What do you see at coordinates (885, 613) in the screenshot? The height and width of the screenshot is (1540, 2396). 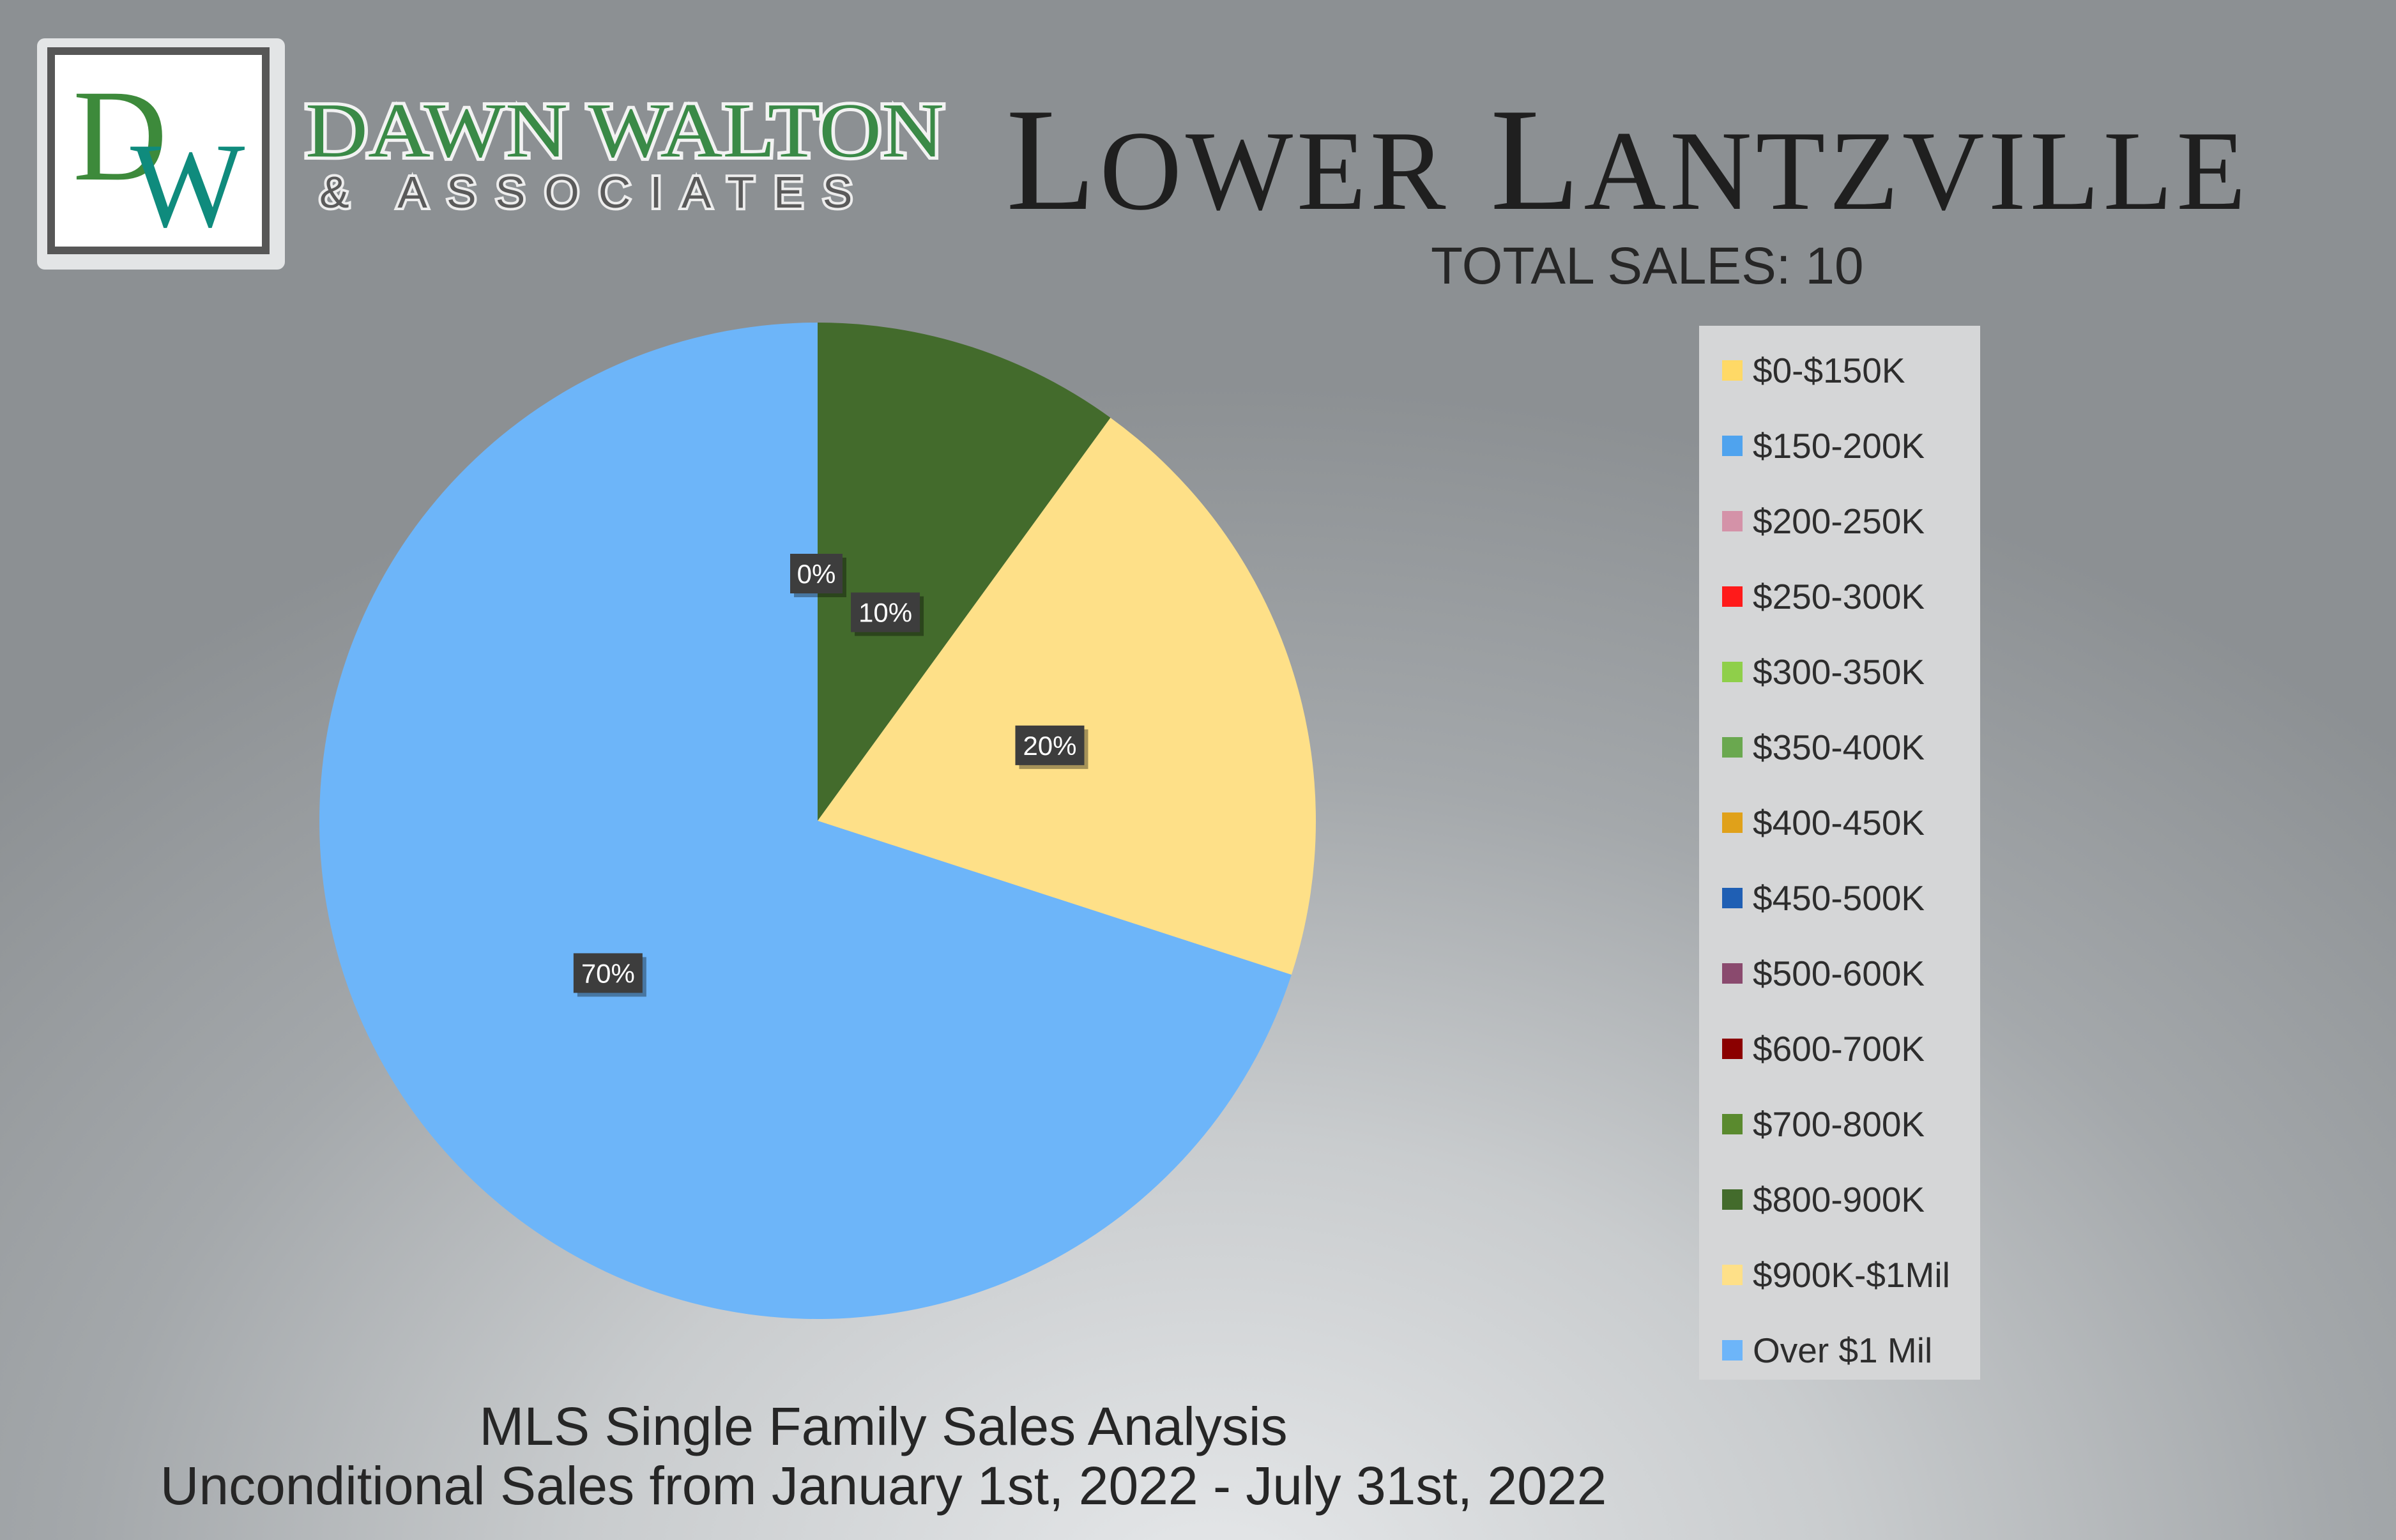 I see `svg-text: 10%` at bounding box center [885, 613].